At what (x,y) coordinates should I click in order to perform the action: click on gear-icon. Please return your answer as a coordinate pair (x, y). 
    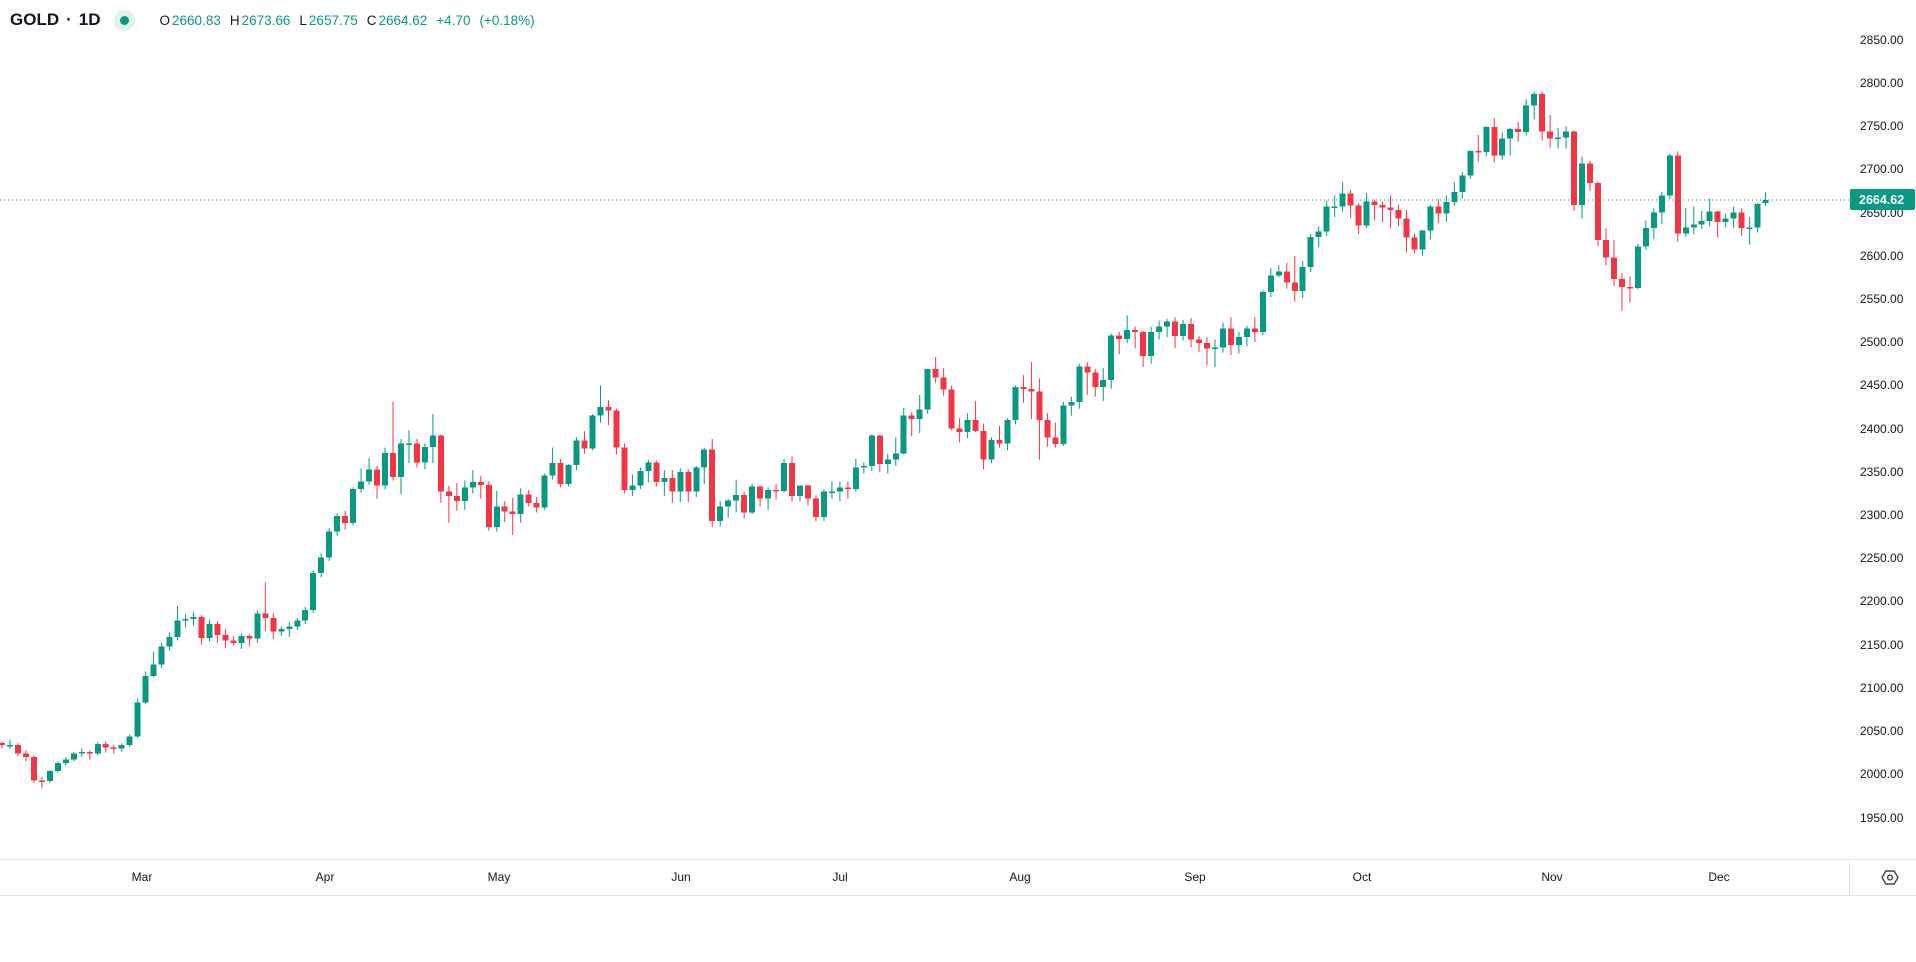
    Looking at the image, I should click on (1890, 877).